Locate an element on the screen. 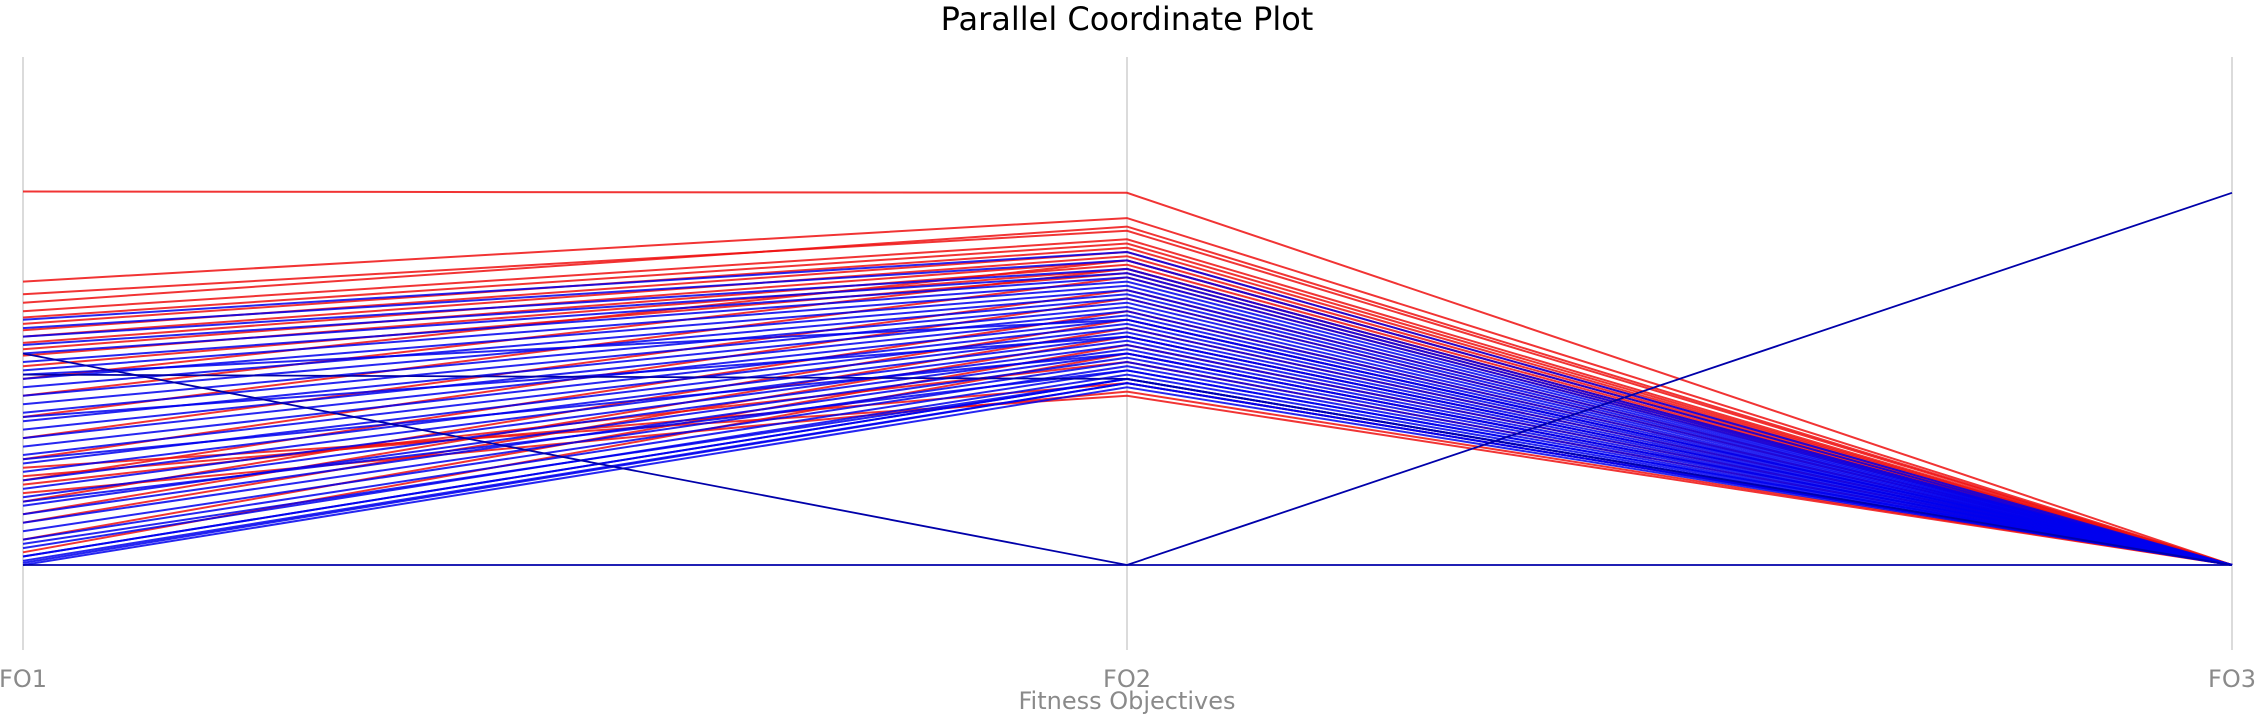 The height and width of the screenshot is (715, 2255). axis-label-fo3: FO3 is located at coordinates (2231, 679).